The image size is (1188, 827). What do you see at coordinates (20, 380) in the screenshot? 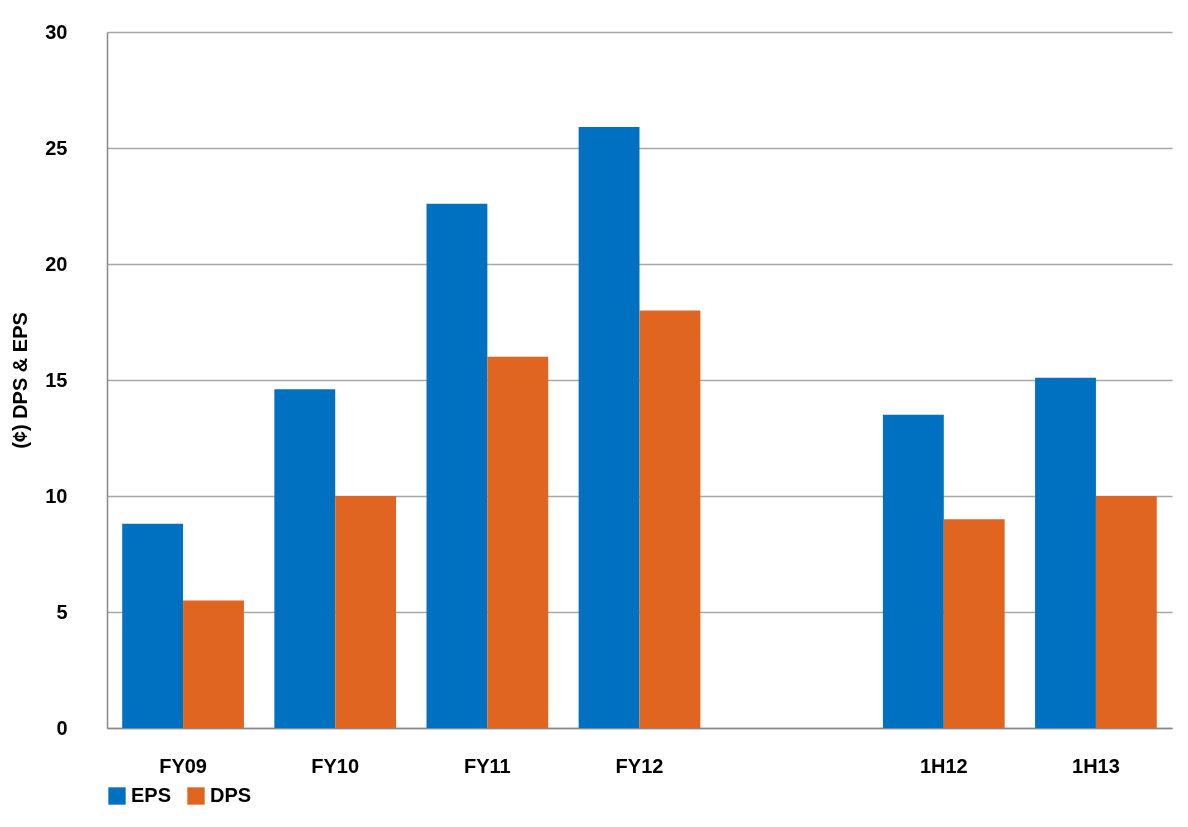
I see `y-axis-title: (¢) DPS & EPS` at bounding box center [20, 380].